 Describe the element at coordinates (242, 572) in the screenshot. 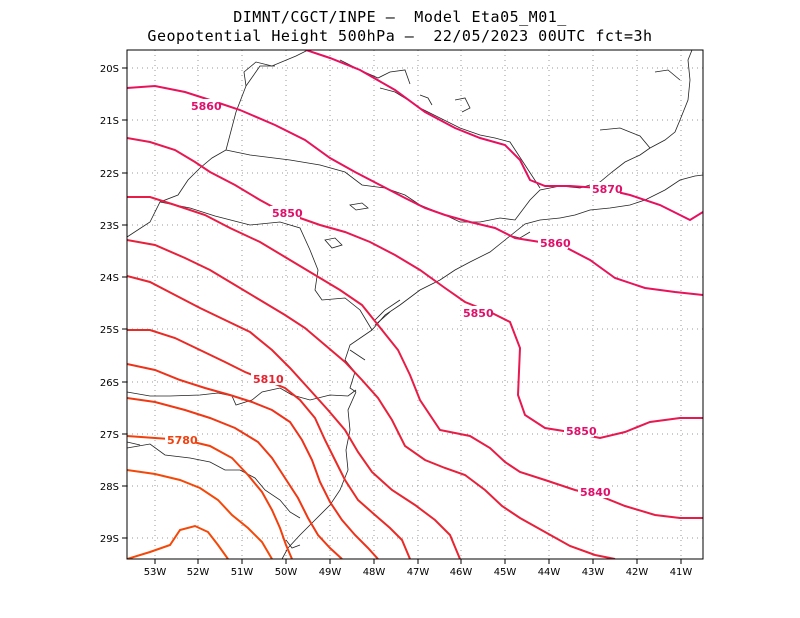

I see `lon-tick-label: 51W` at that location.